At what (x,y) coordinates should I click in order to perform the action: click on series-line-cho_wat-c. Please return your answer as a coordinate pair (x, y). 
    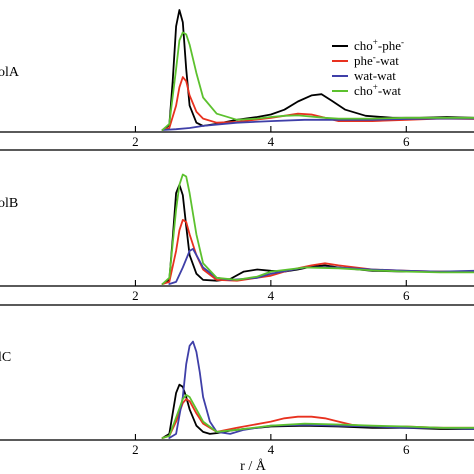
    Looking at the image, I should click on (317, 416).